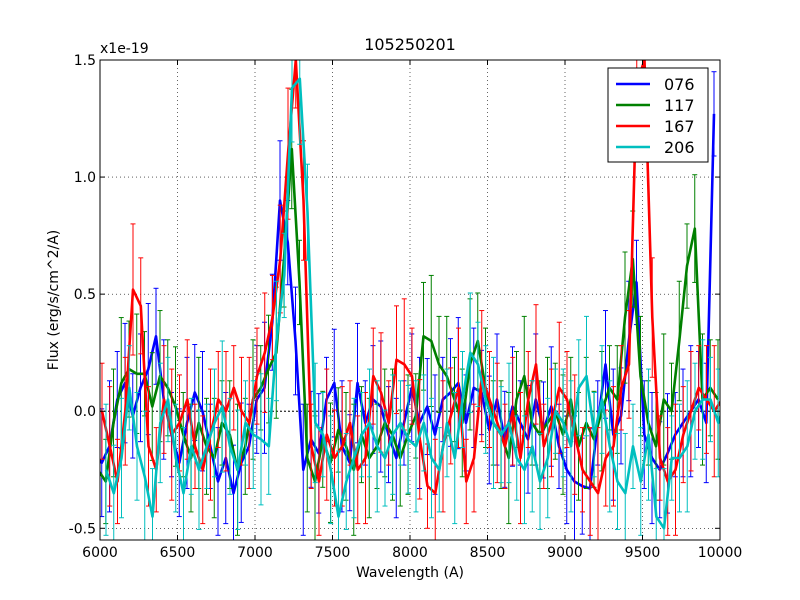 The height and width of the screenshot is (600, 800). I want to click on y-tick-label: 0.5, so click(85, 295).